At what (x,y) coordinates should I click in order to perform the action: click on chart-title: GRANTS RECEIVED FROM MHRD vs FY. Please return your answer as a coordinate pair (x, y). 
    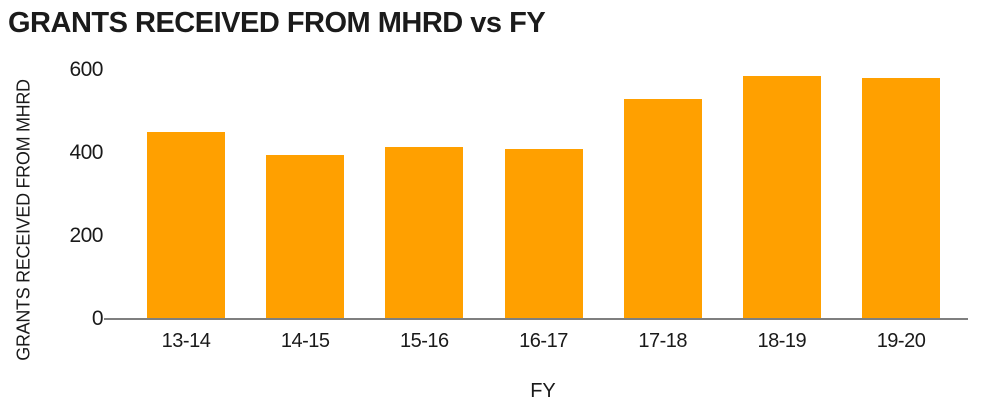
    Looking at the image, I should click on (277, 23).